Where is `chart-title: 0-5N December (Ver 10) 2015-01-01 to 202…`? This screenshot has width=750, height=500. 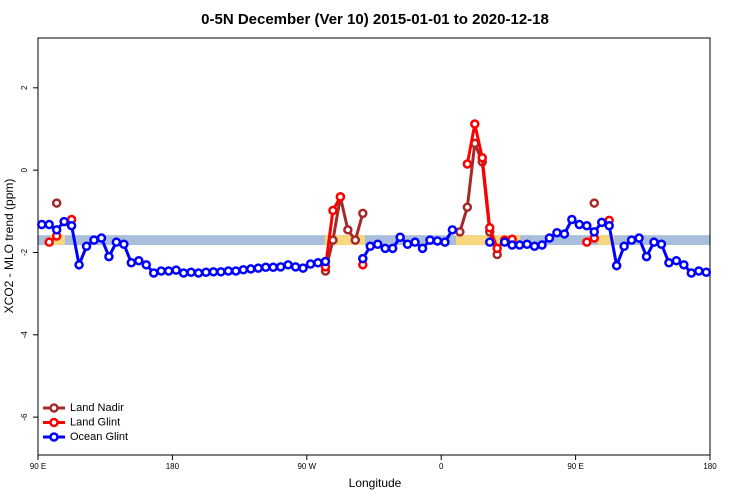
chart-title: 0-5N December (Ver 10) 2015-01-01 to 202… is located at coordinates (375, 19).